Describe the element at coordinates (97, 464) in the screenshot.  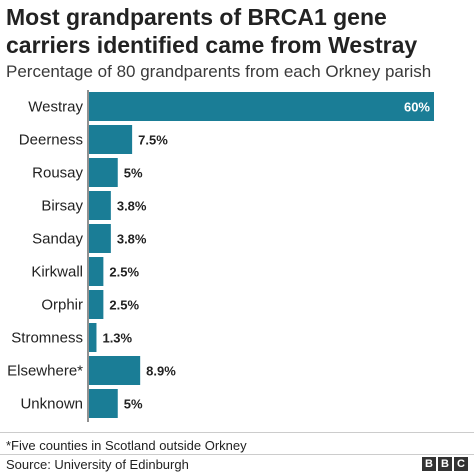
I see `source-note: Source: University of Edinburgh` at that location.